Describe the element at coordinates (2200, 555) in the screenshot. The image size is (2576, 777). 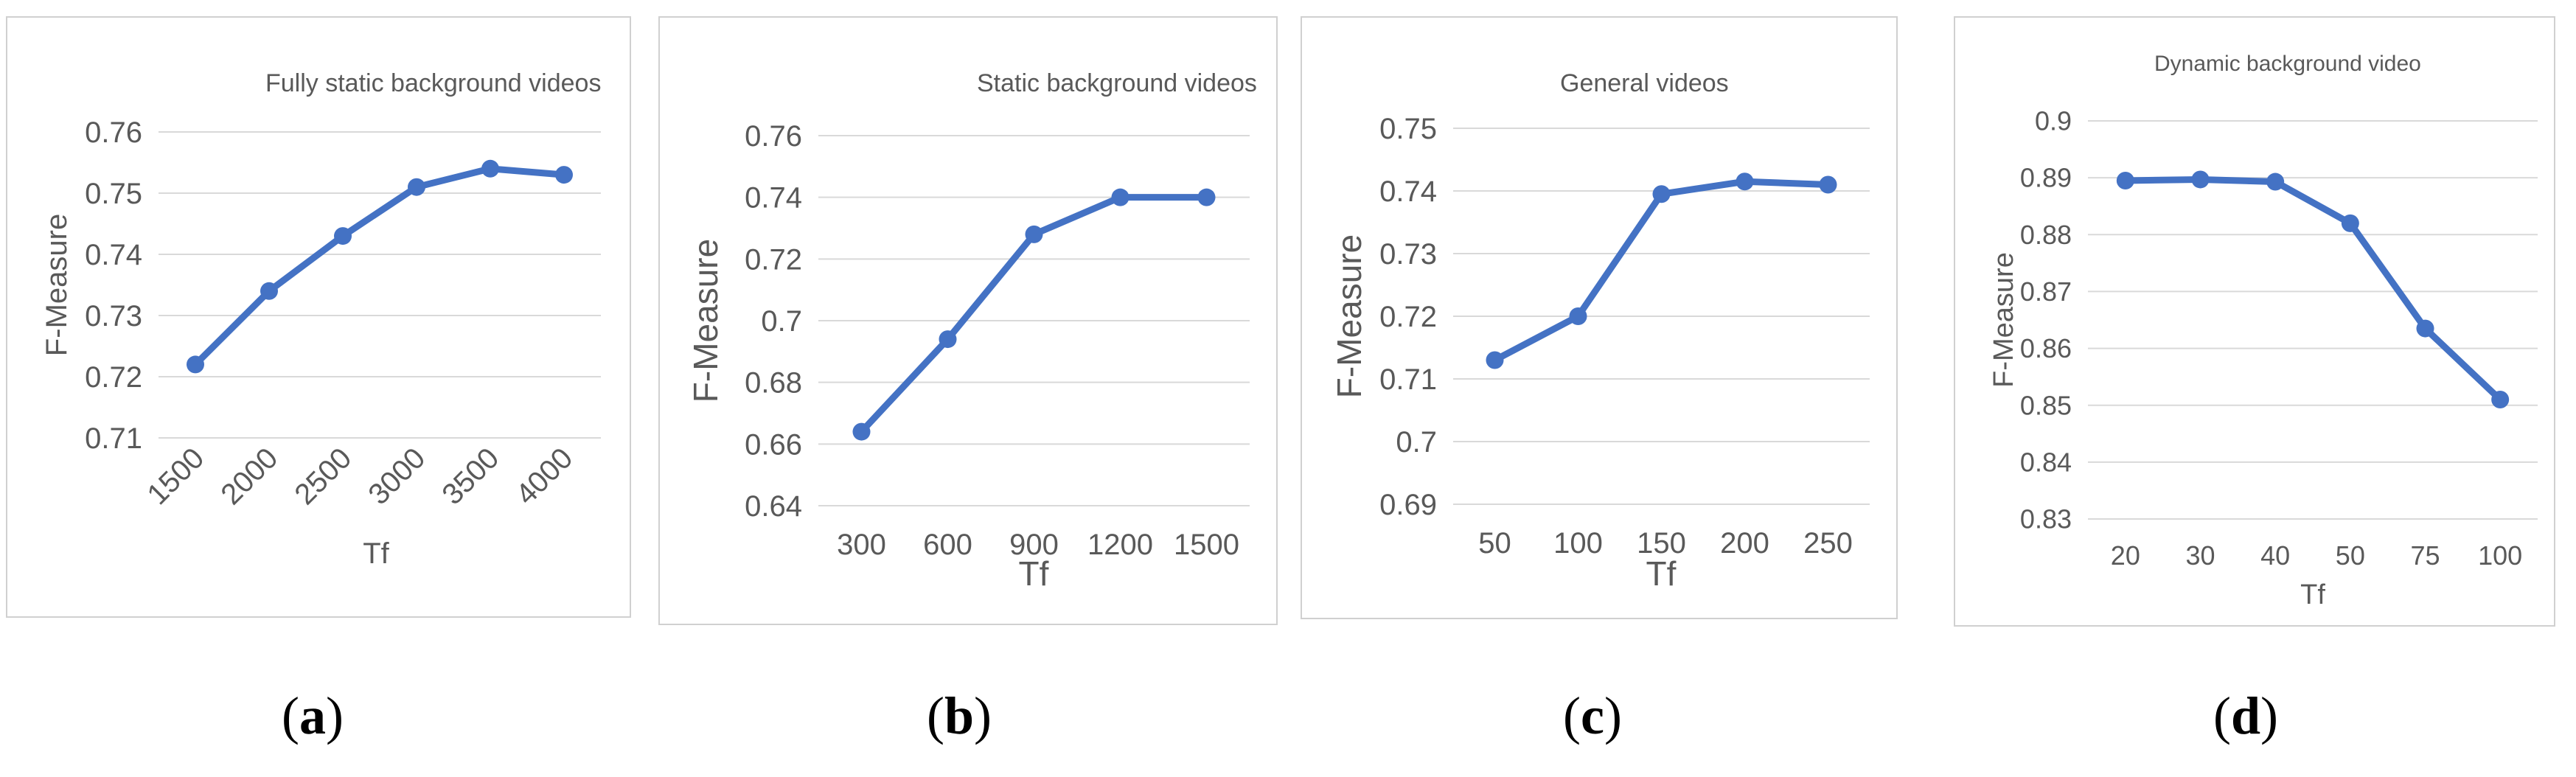
I see `x-tick-label: 30` at that location.